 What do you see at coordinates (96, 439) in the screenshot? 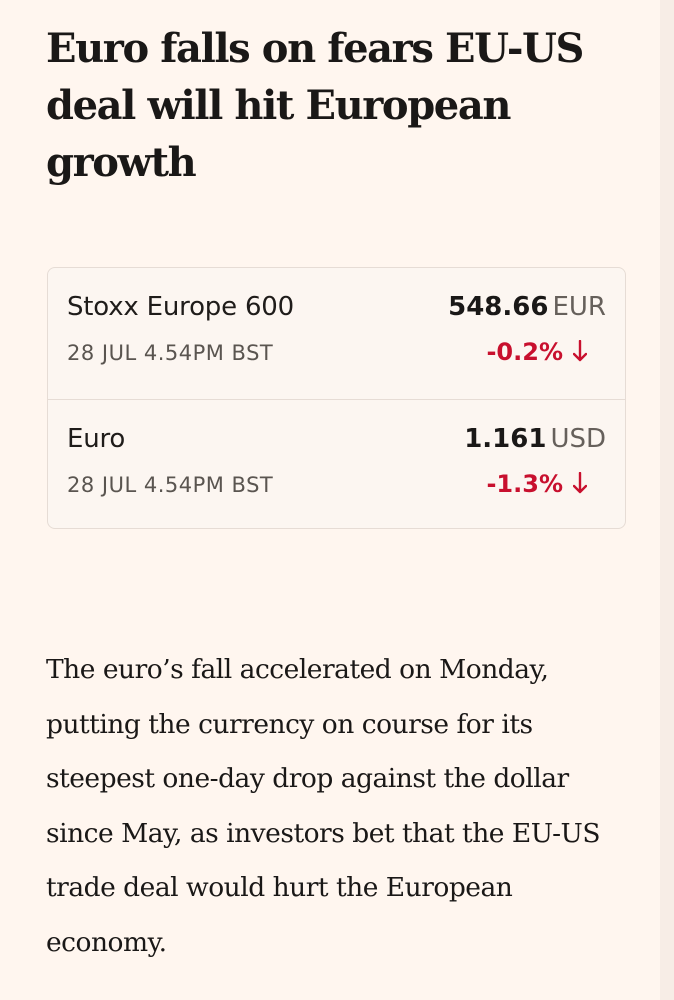
I see `quote-name: Euro` at bounding box center [96, 439].